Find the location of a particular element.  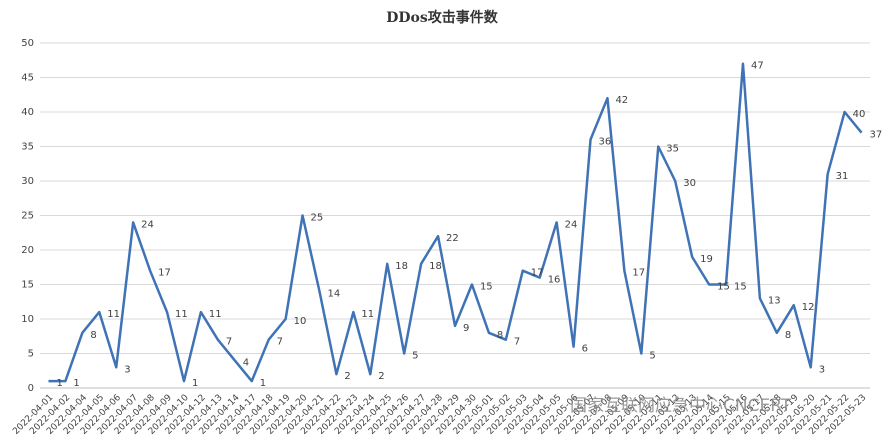

data-label: 25 is located at coordinates (317, 218).